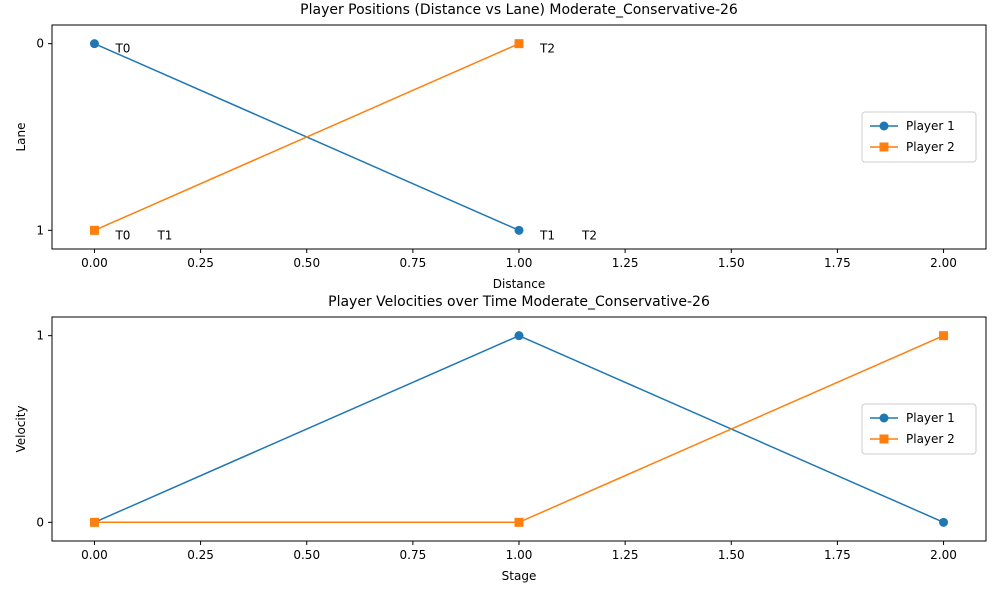 The height and width of the screenshot is (600, 1000). Describe the element at coordinates (21, 136) in the screenshot. I see `y-axis-label: Lane` at that location.